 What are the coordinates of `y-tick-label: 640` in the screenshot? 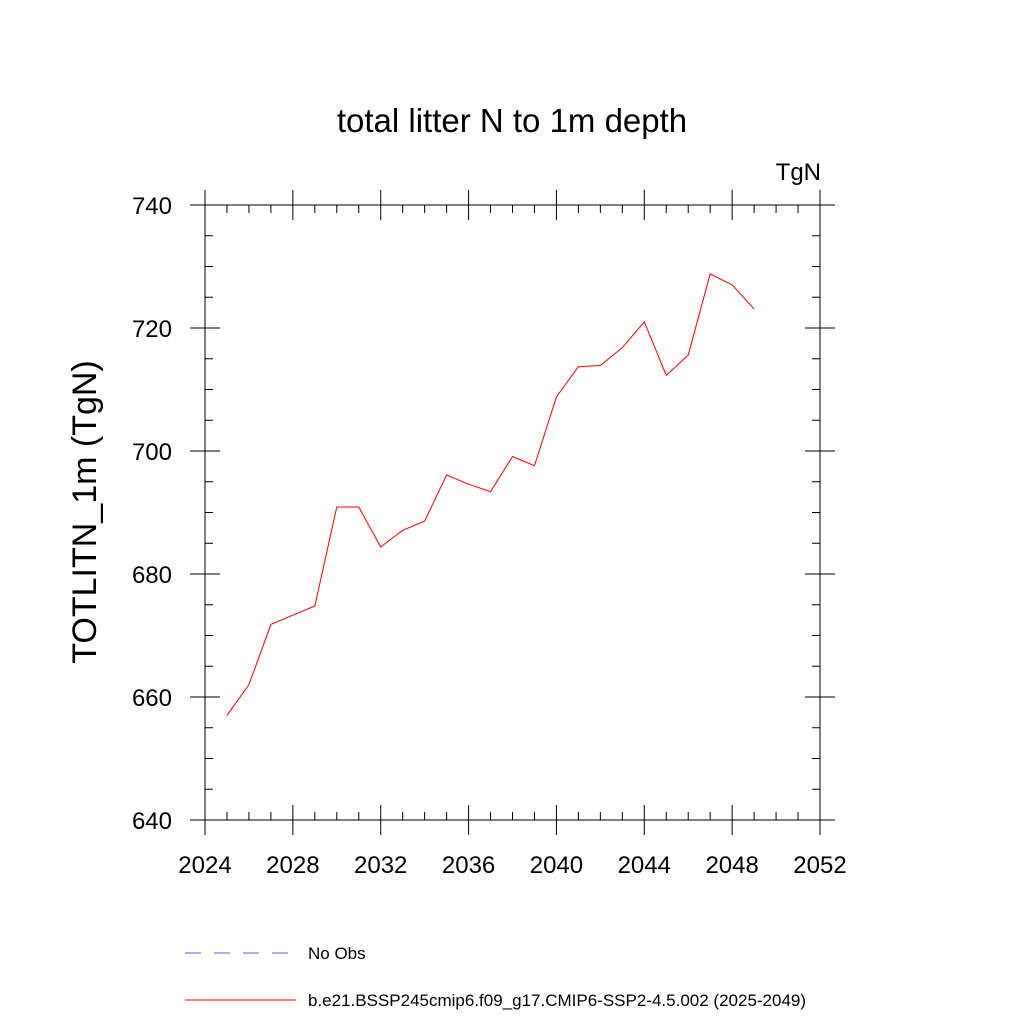 It's located at (152, 821).